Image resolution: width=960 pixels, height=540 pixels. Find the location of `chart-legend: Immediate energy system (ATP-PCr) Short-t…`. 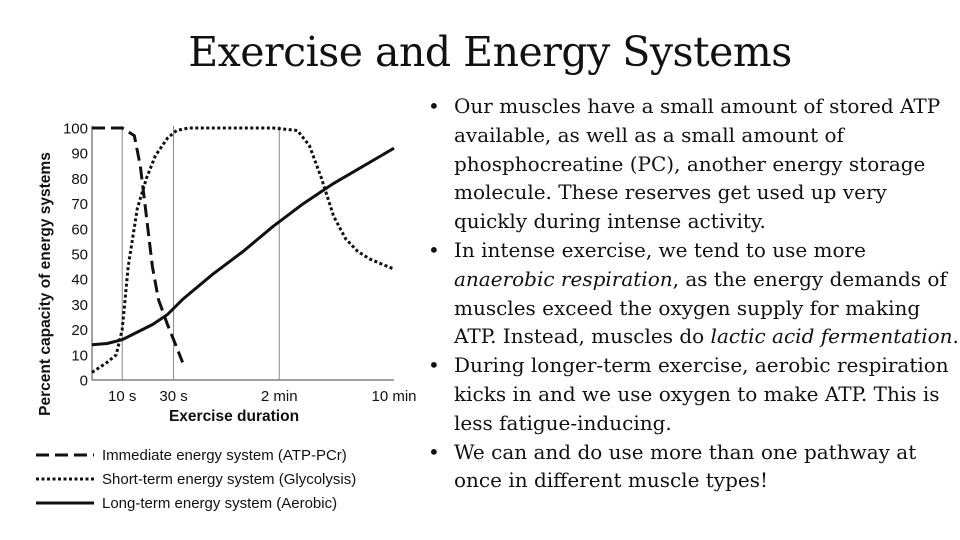

chart-legend: Immediate energy system (ATP-PCr) Short-t… is located at coordinates (196, 479).